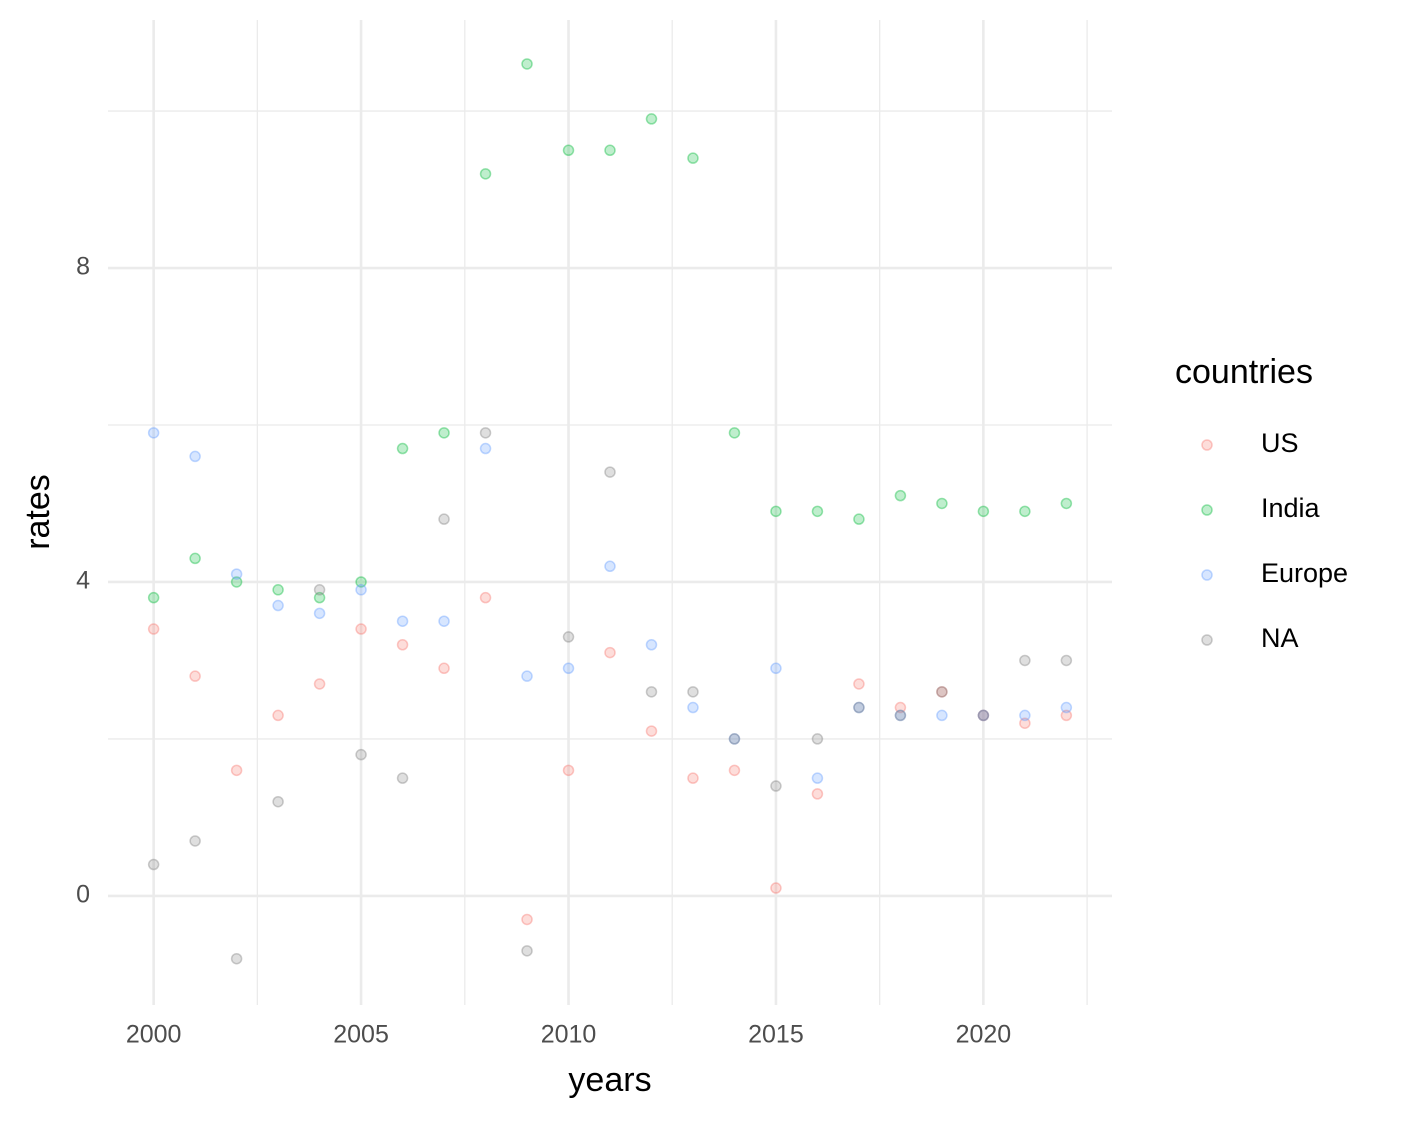  What do you see at coordinates (154, 1035) in the screenshot?
I see `x-tick-label: 2000` at bounding box center [154, 1035].